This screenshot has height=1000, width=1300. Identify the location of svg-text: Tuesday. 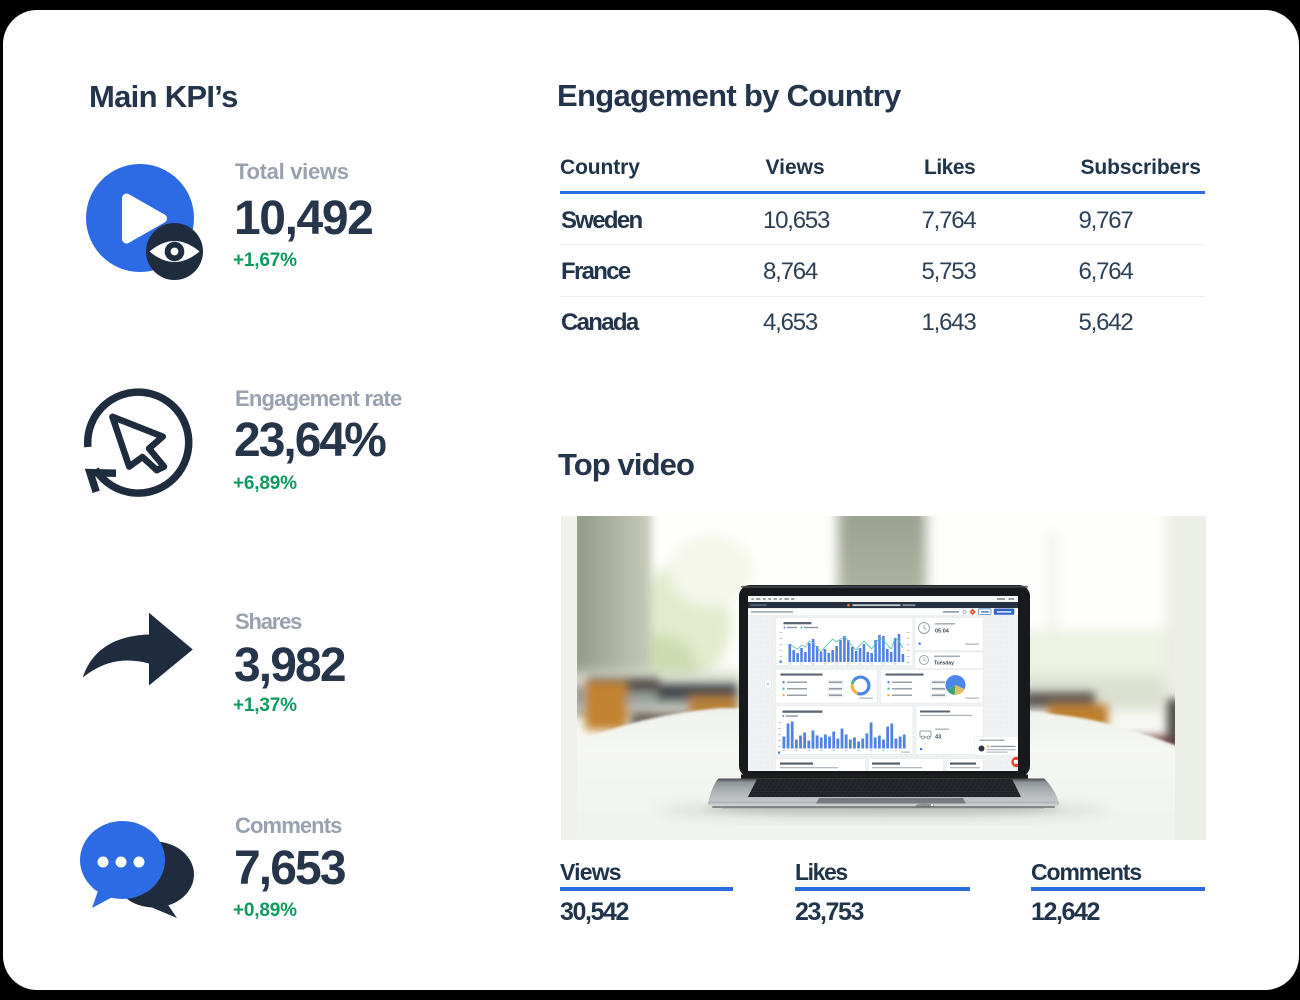
(944, 664).